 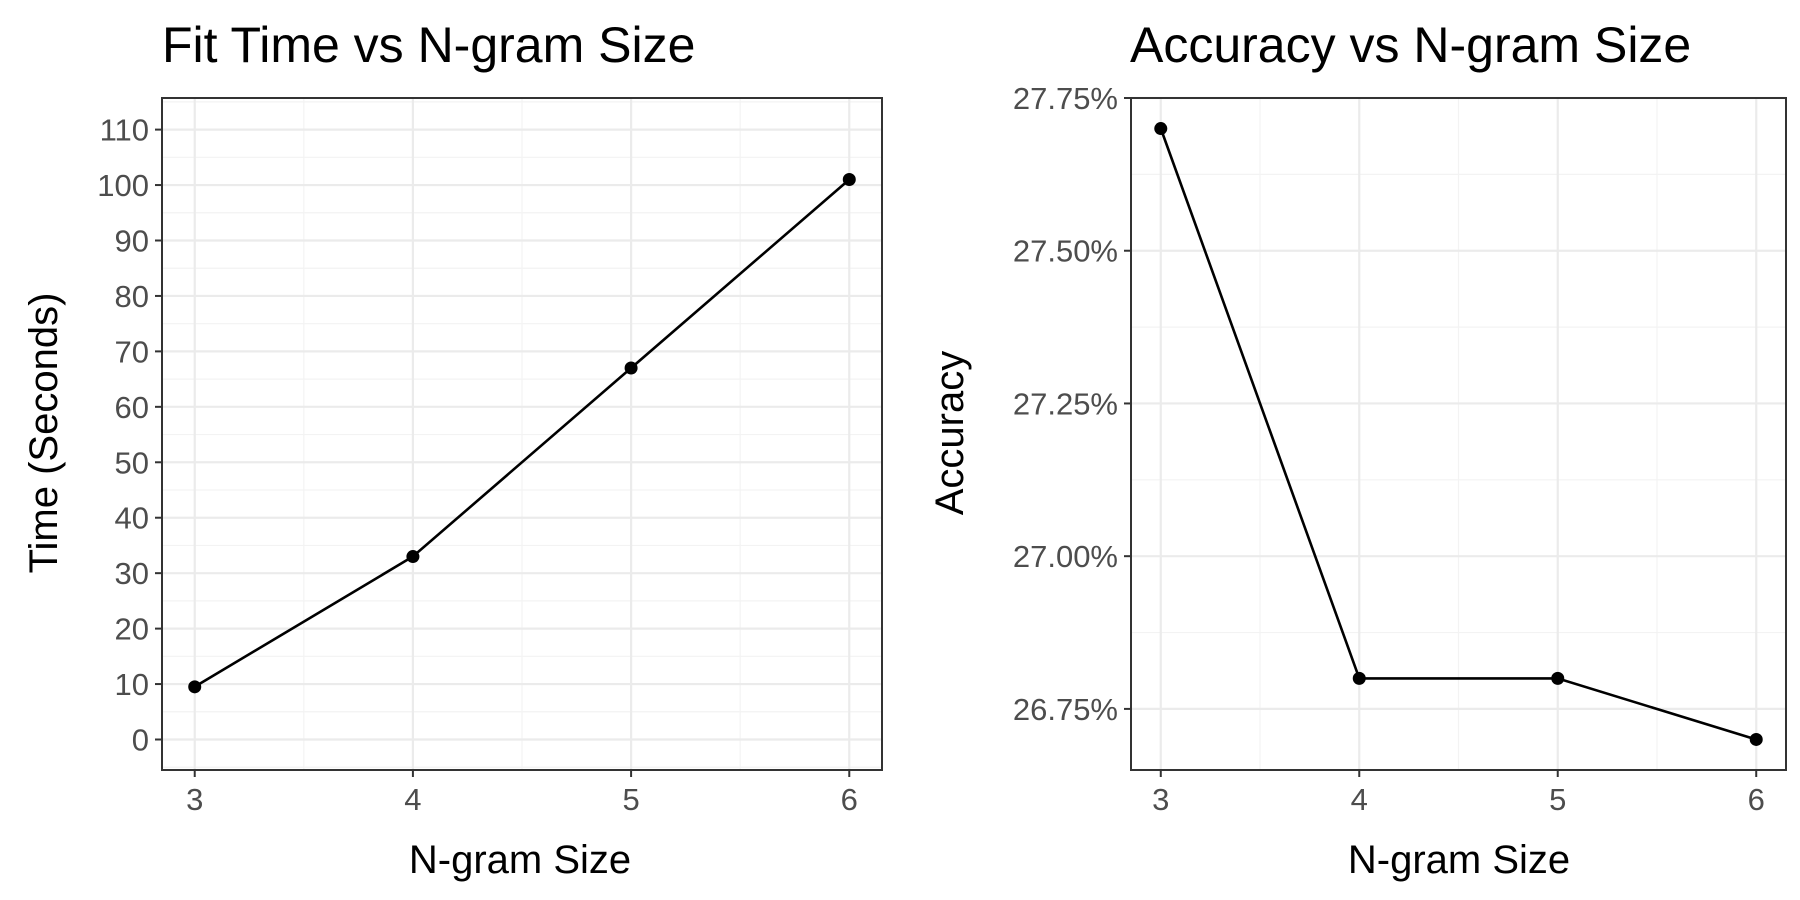 What do you see at coordinates (1065, 403) in the screenshot?
I see `y-tick-label: 27.25%` at bounding box center [1065, 403].